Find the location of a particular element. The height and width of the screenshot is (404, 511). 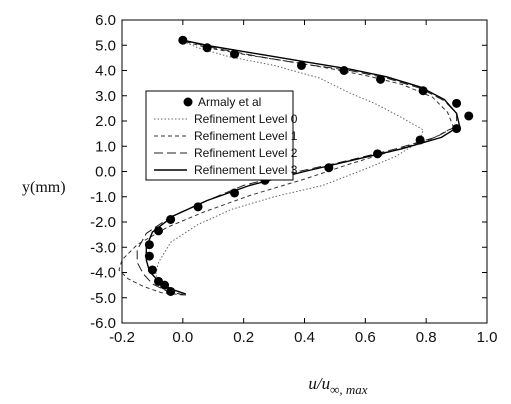

x-tick-label: -0.2 is located at coordinates (122, 337).